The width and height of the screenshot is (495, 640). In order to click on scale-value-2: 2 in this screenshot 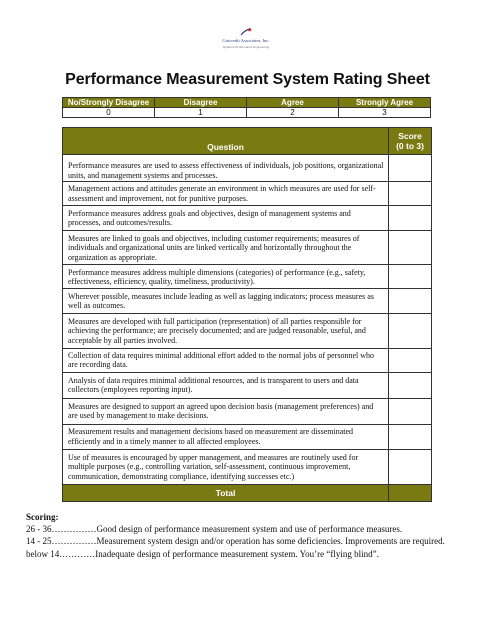, I will do `click(292, 112)`.